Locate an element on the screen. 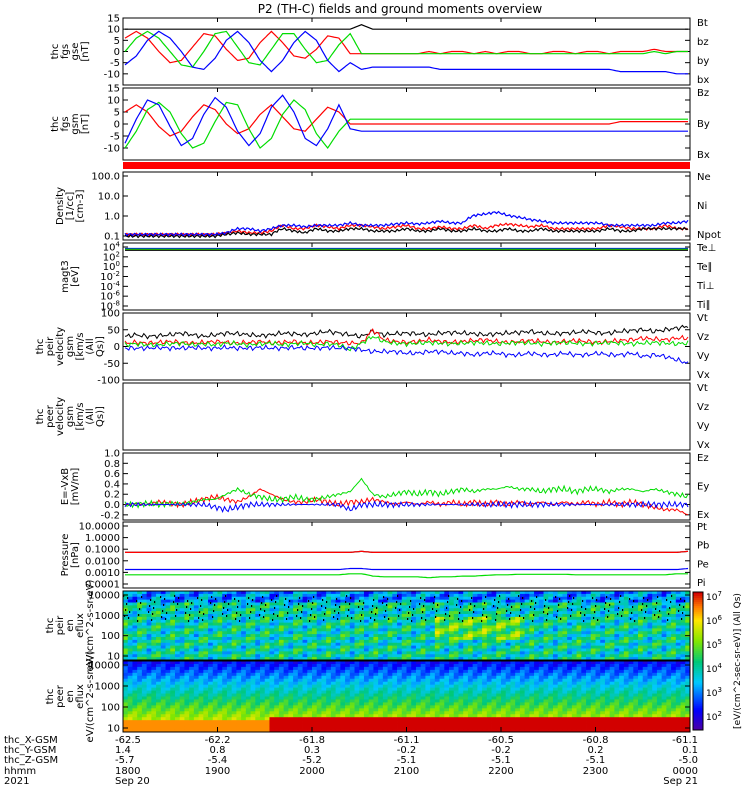 This screenshot has width=750, height=800. series-line-Vx is located at coordinates (406, 353).